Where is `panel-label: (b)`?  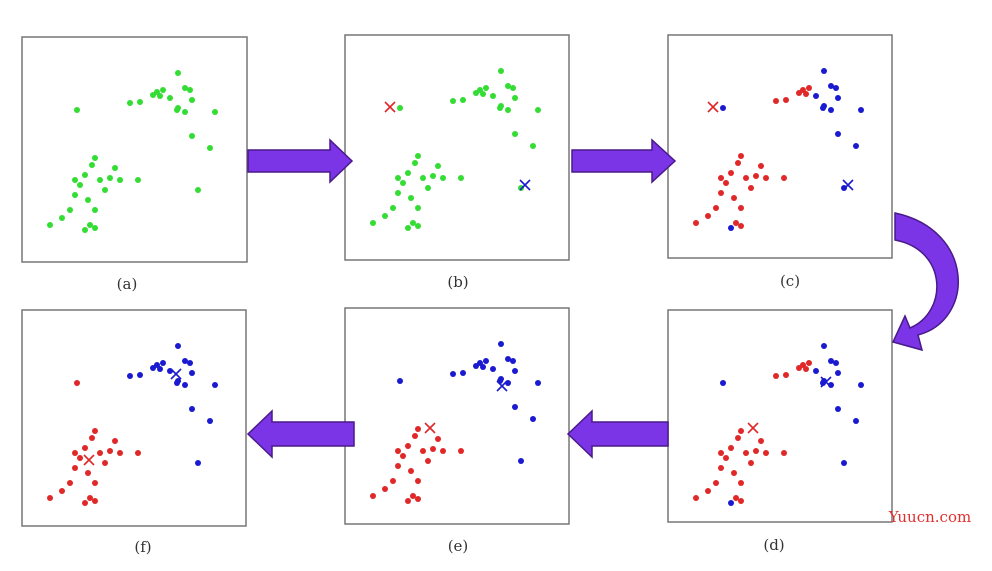
panel-label: (b) is located at coordinates (457, 282).